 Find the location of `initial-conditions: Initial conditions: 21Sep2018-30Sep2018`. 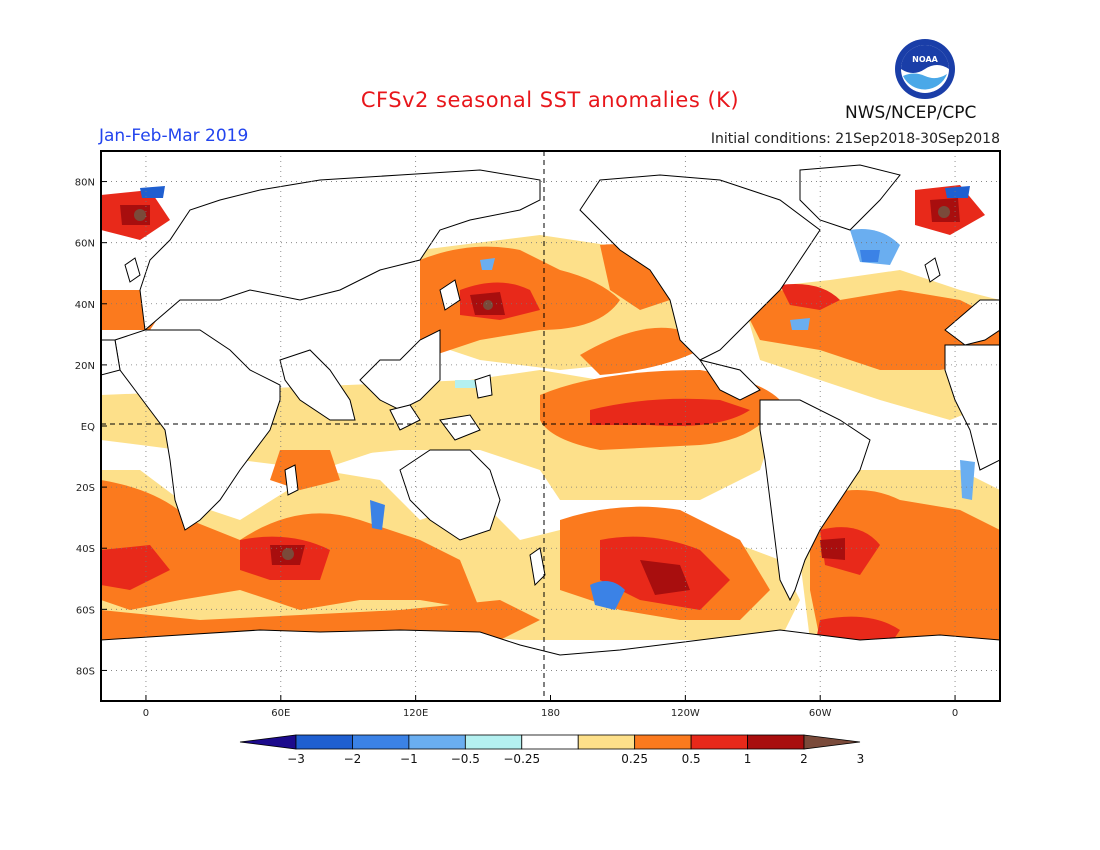

initial-conditions: Initial conditions: 21Sep2018-30Sep2018 is located at coordinates (855, 139).